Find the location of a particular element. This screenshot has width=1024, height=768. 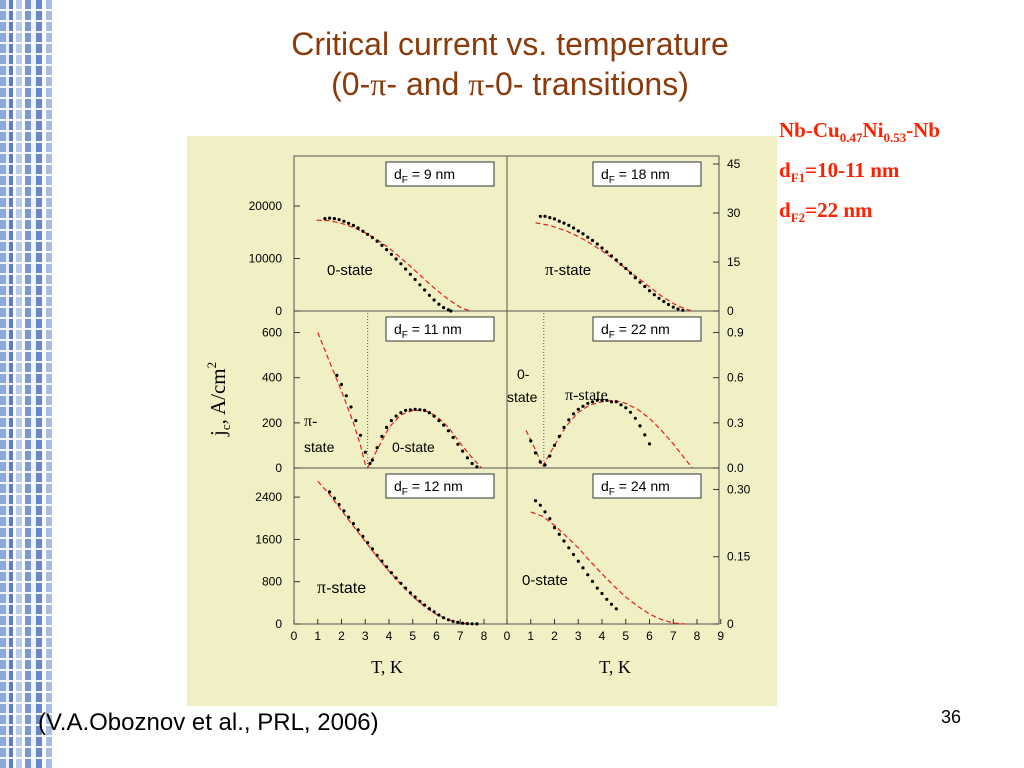

x-tick-label: 8 is located at coordinates (484, 636).